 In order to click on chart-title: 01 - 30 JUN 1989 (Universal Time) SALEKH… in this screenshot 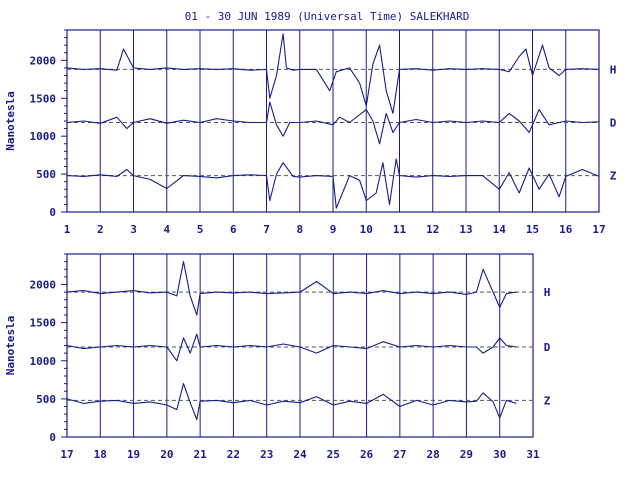, I will do `click(327, 16)`.